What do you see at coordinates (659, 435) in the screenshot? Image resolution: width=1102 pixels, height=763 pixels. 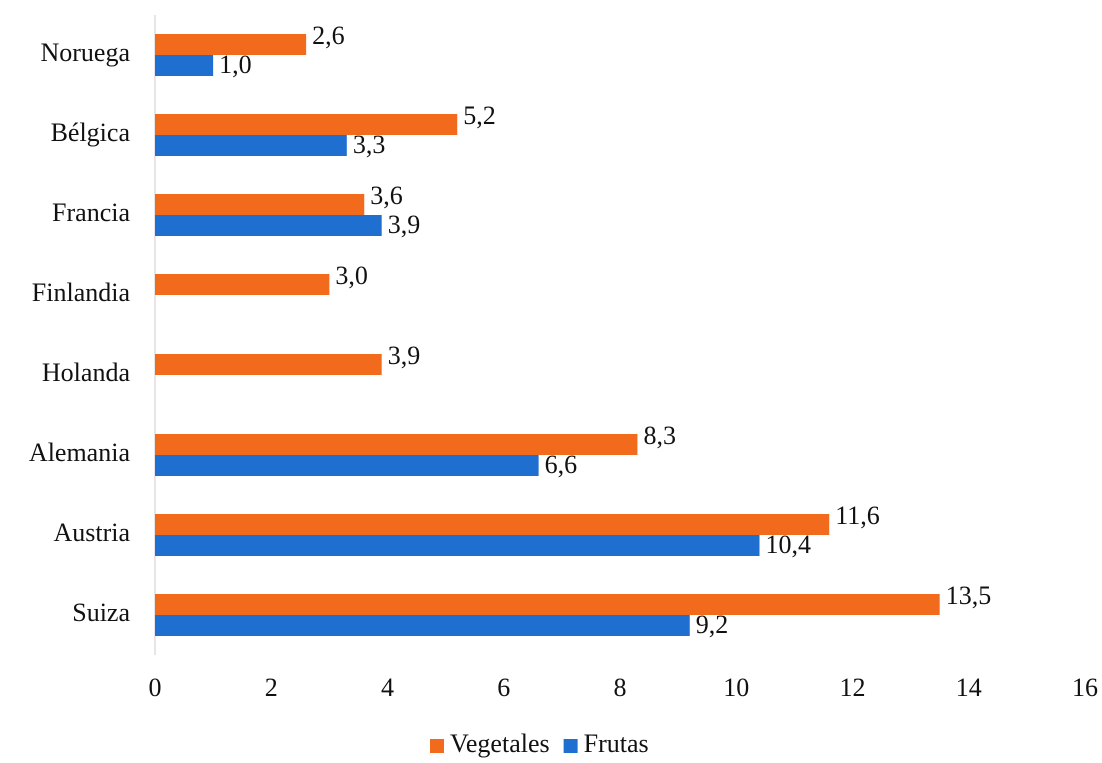 I see `value-label: 8,3` at bounding box center [659, 435].